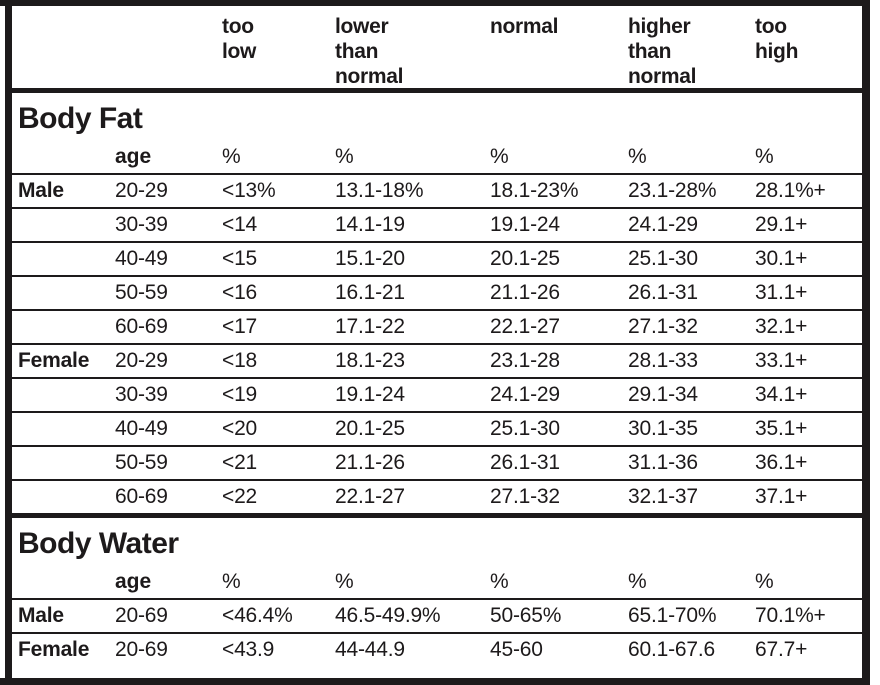 The height and width of the screenshot is (685, 880). Describe the element at coordinates (663, 462) in the screenshot. I see `higher-than-normal-cell: 31.1-36` at that location.